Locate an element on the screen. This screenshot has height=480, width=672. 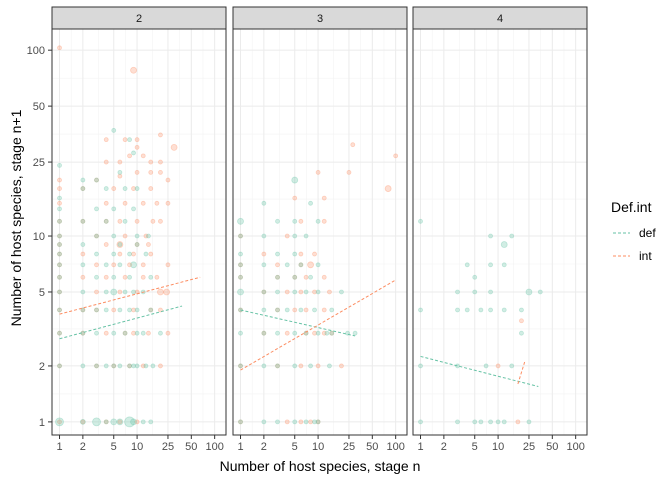
legend-label-def: def is located at coordinates (647, 233).